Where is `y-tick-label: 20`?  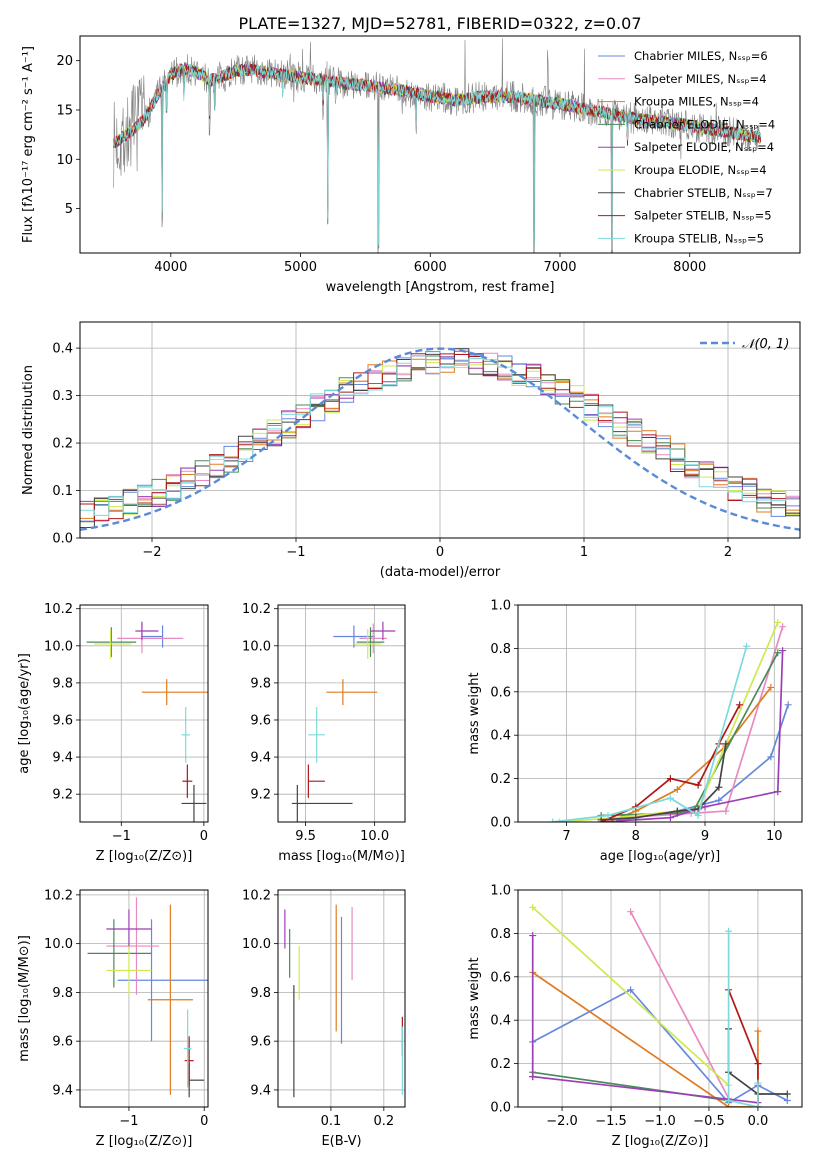 y-tick-label: 20 is located at coordinates (64, 61).